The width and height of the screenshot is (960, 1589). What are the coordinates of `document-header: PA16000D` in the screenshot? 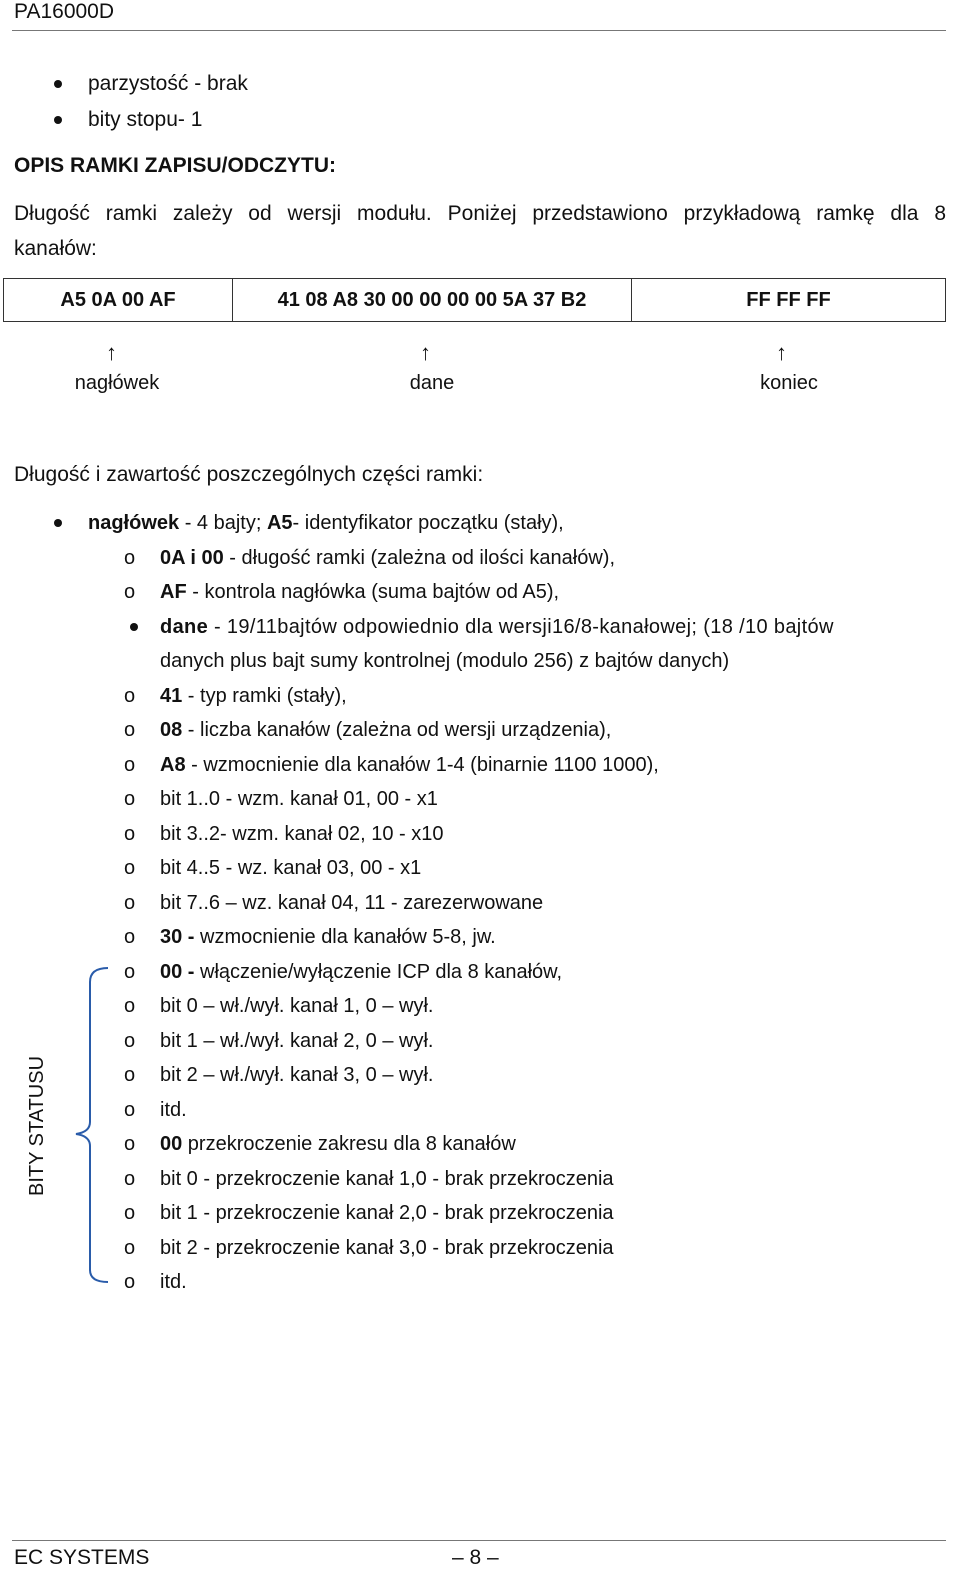 It's located at (64, 11).